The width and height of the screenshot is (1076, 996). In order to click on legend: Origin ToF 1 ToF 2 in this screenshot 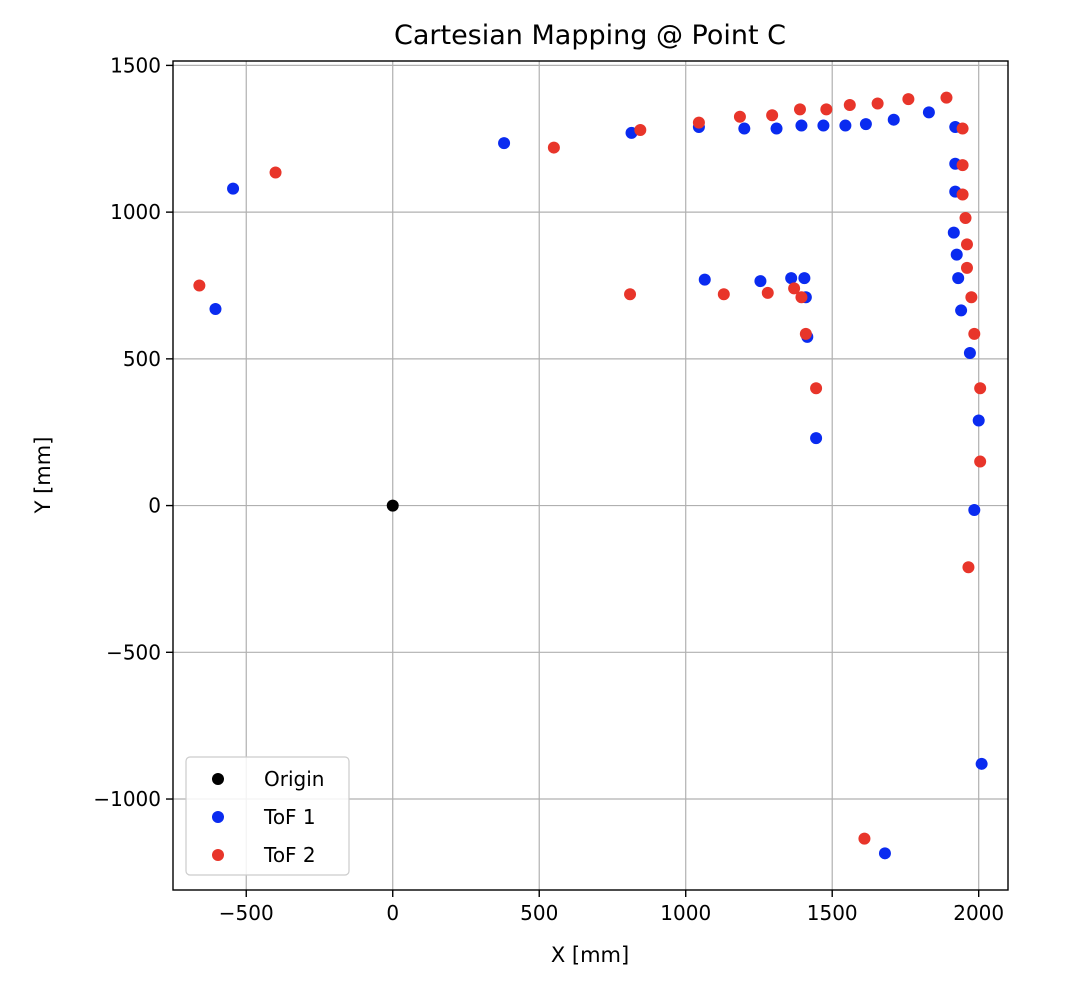, I will do `click(267, 816)`.